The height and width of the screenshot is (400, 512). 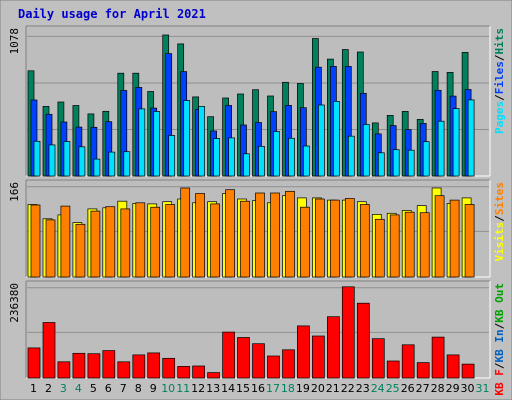 I want to click on legend: Visits/Sites, so click(x=499, y=222).